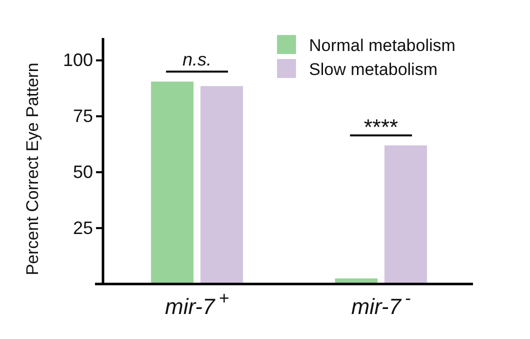  I want to click on y-tick-label: 25, so click(82, 228).